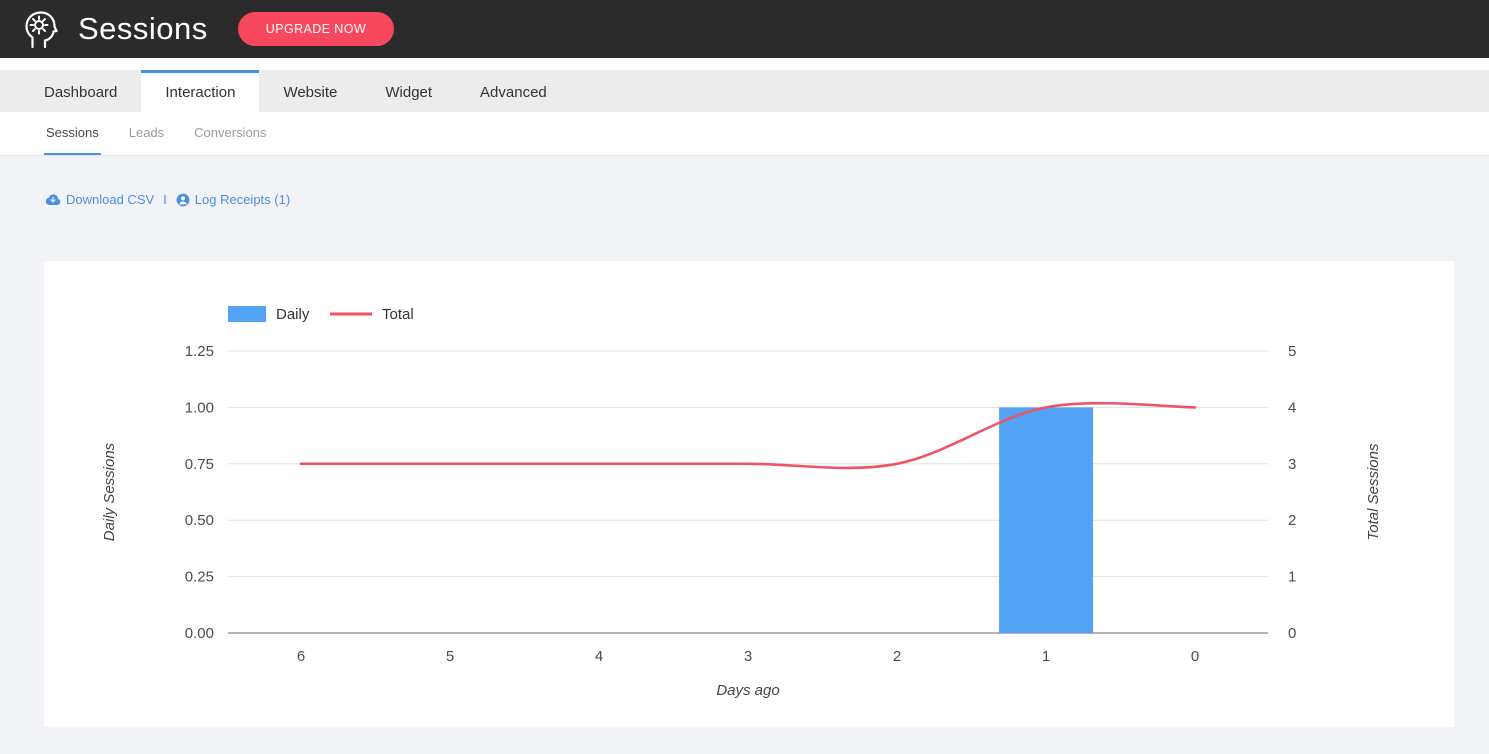 The width and height of the screenshot is (1489, 754). I want to click on upgrade-now-button: UPGRADE NOW, so click(316, 29).